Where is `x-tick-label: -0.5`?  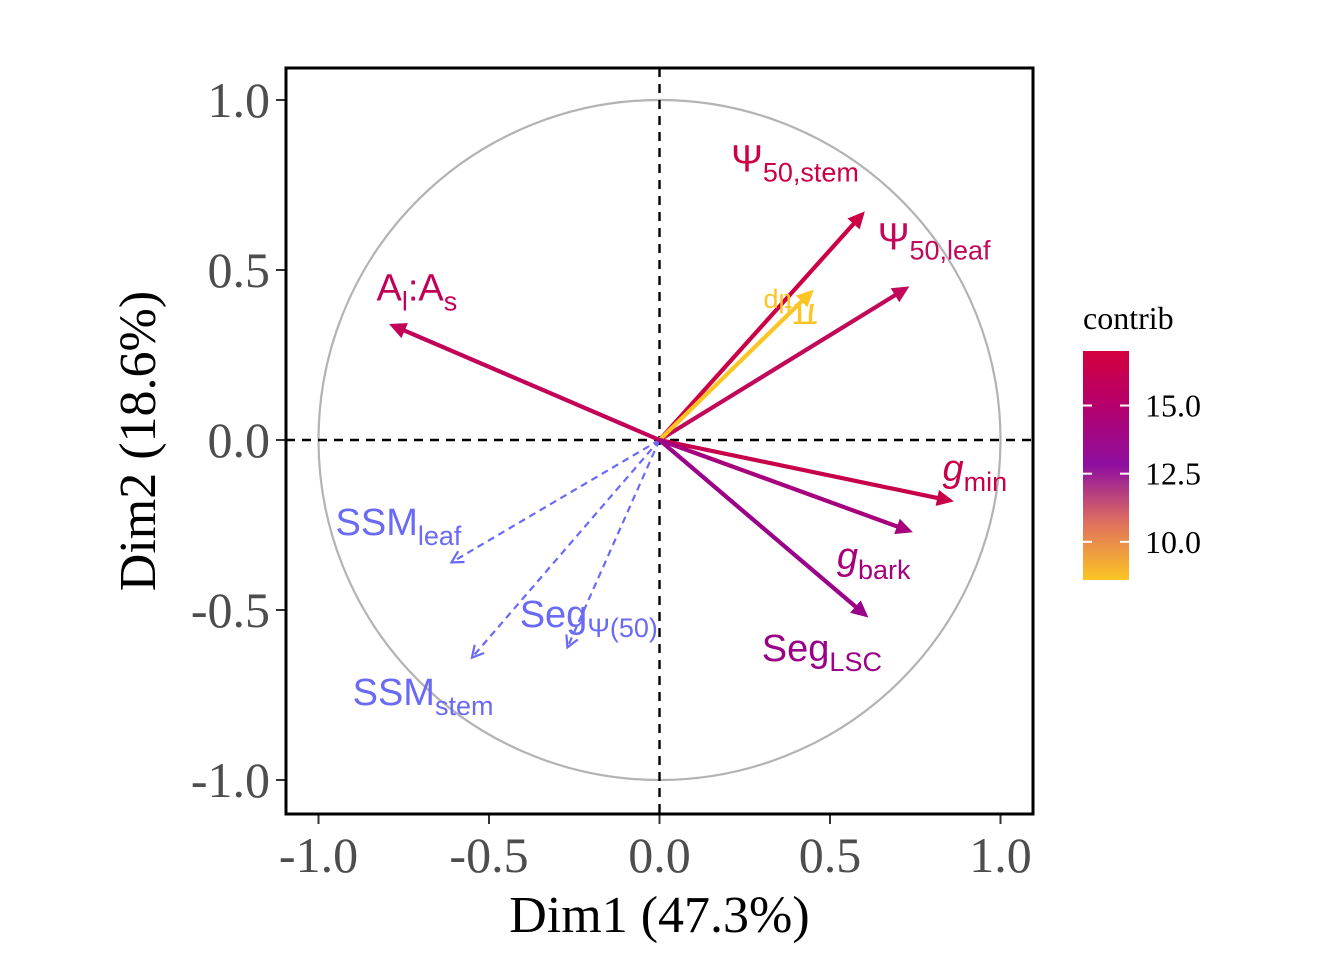
x-tick-label: -0.5 is located at coordinates (488, 855).